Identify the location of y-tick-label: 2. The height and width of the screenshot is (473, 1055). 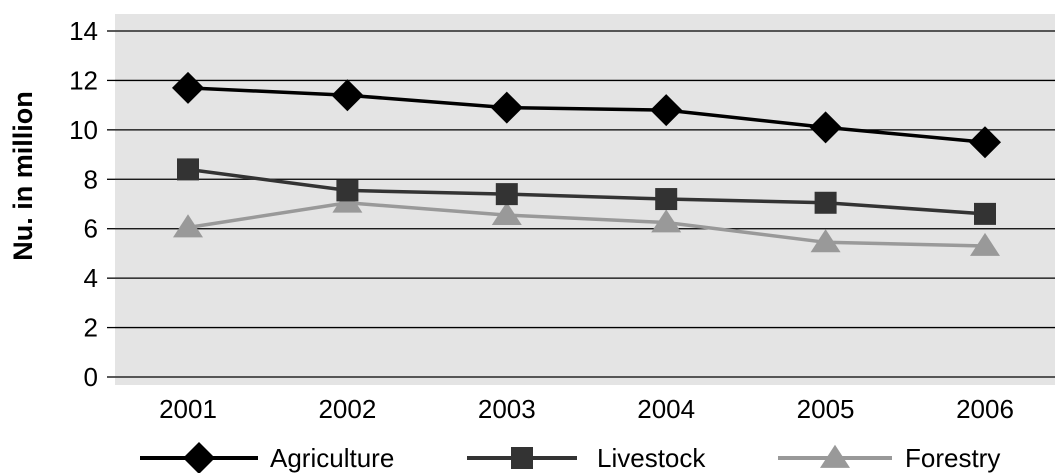
(91, 328).